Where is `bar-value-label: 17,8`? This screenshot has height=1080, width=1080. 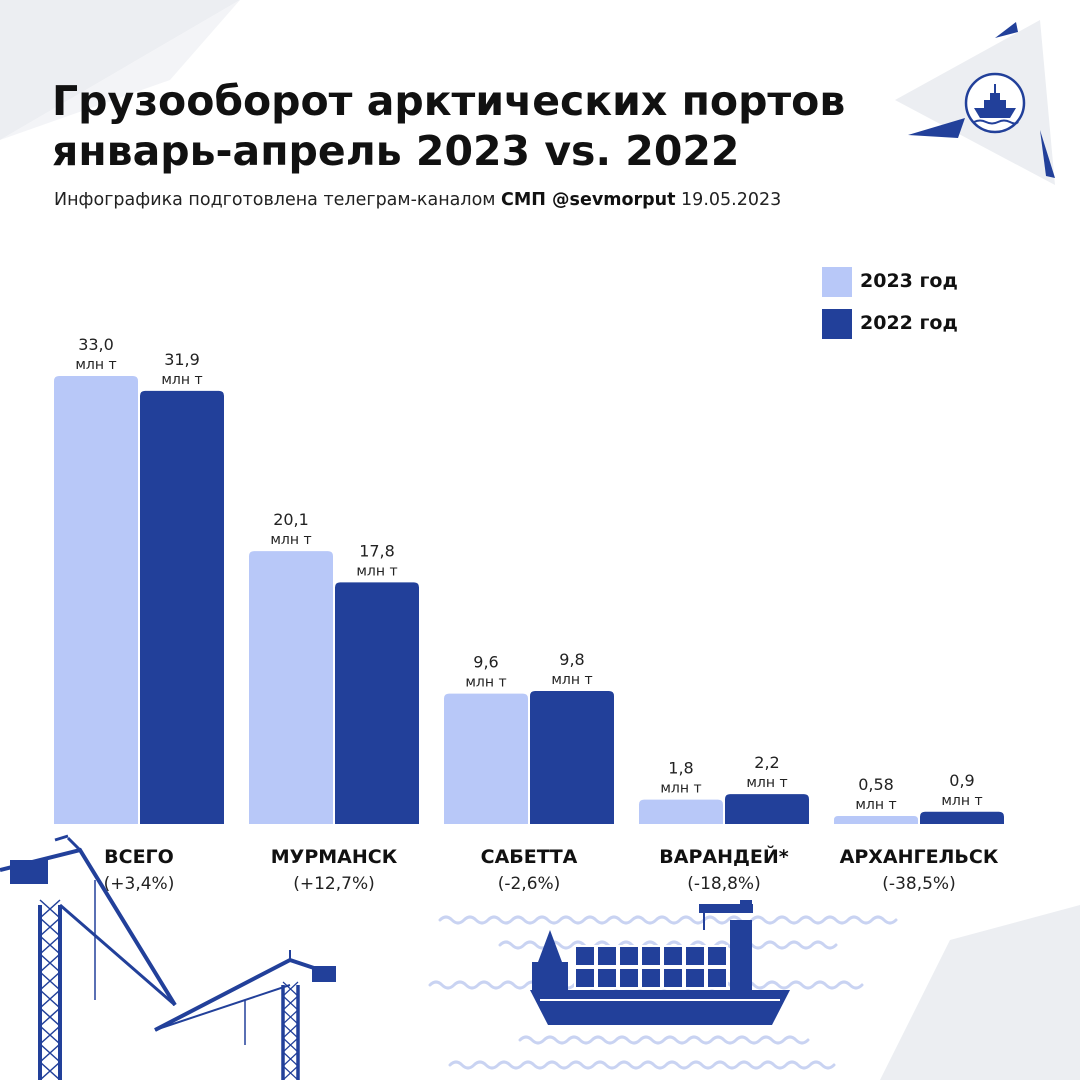 bar-value-label: 17,8 is located at coordinates (377, 550).